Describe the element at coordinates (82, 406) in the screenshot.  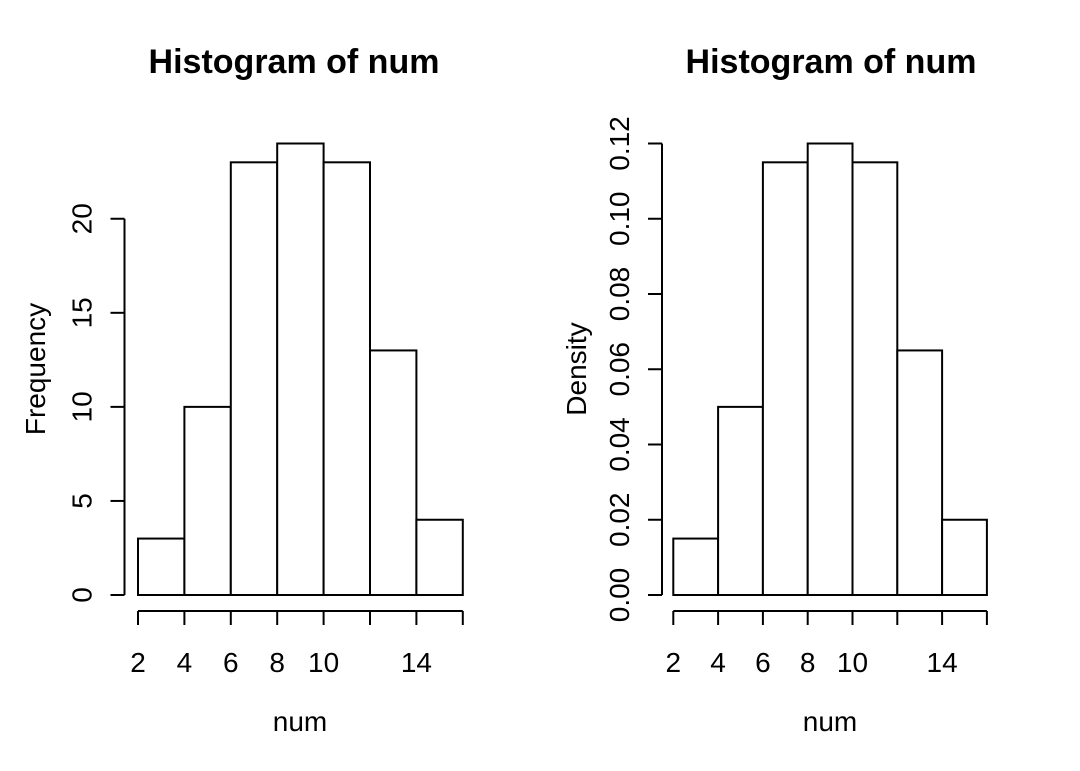
I see `y-tick-label: 10` at that location.